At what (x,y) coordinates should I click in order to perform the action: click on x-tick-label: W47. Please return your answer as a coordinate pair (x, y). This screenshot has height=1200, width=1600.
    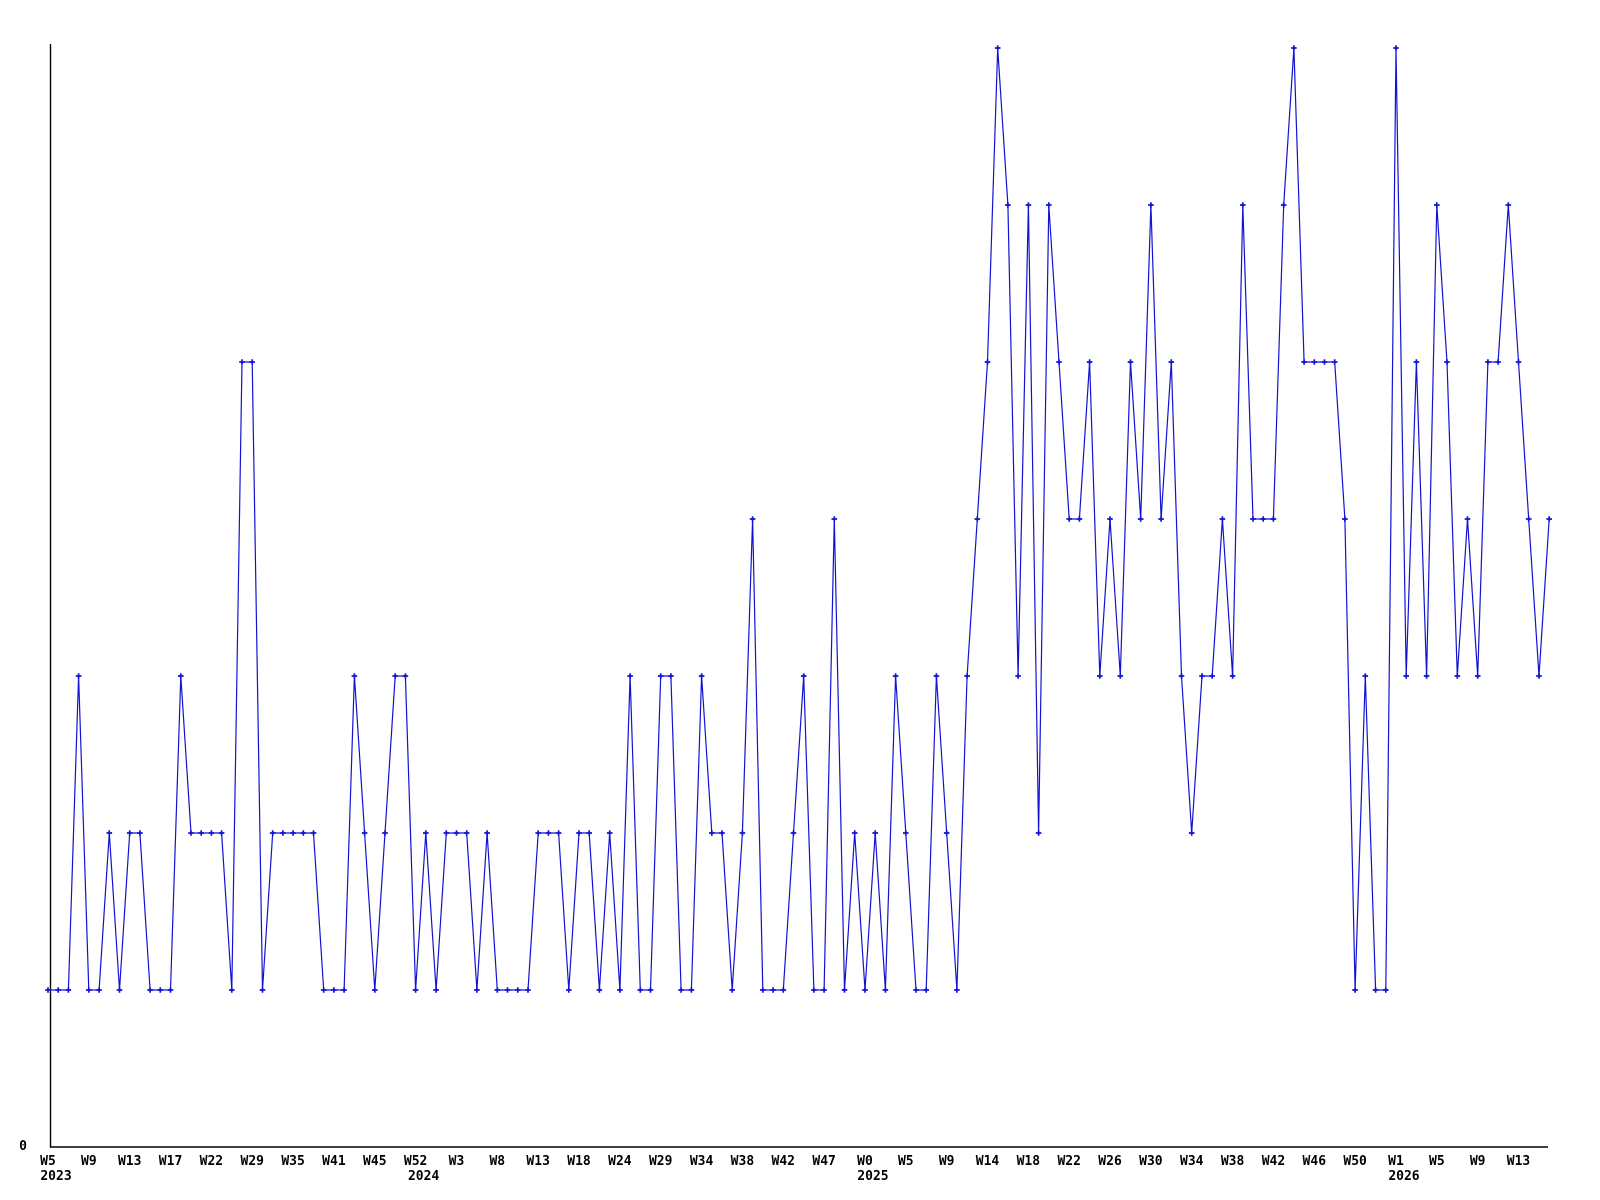
    Looking at the image, I should click on (824, 1161).